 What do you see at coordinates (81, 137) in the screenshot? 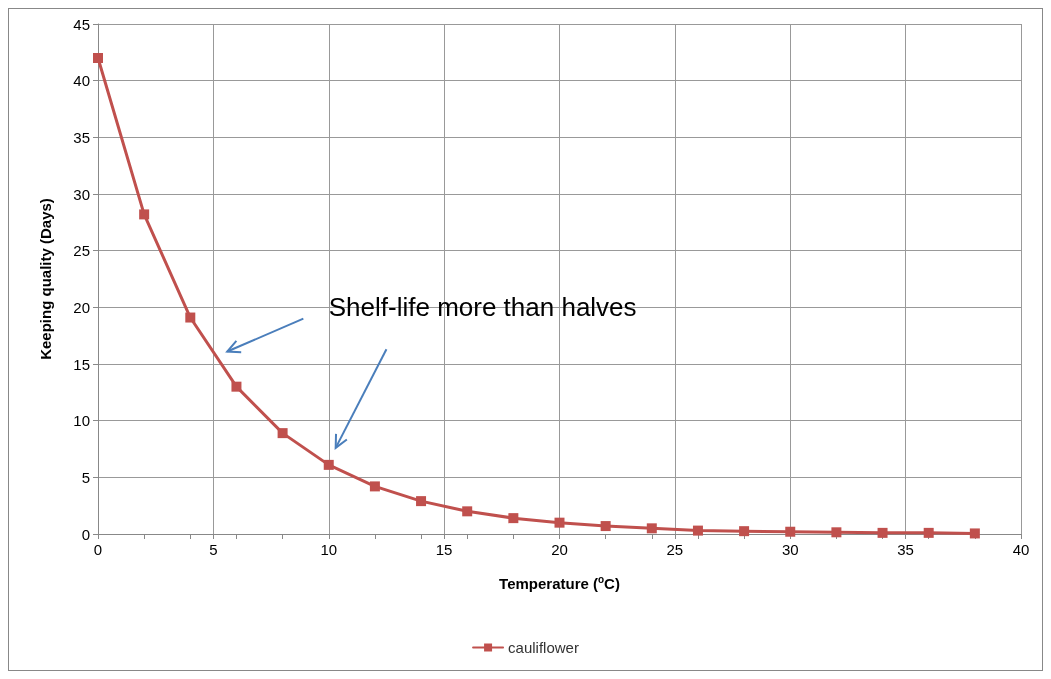
I see `y-tick-label: 35` at bounding box center [81, 137].